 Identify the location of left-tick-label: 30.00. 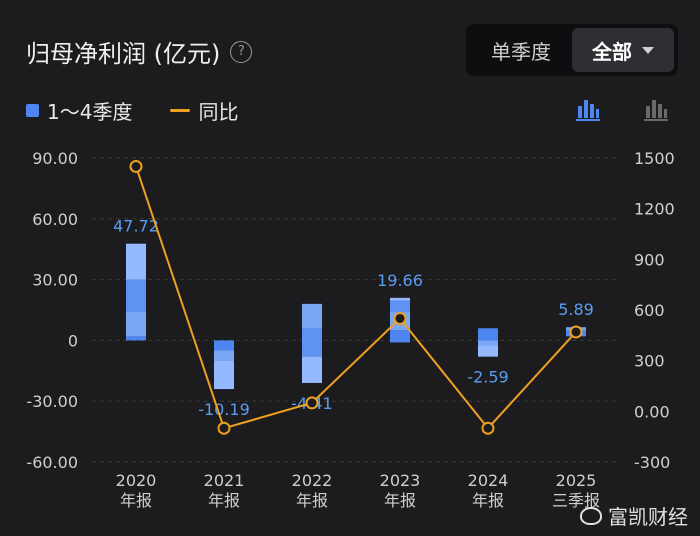
(55, 280).